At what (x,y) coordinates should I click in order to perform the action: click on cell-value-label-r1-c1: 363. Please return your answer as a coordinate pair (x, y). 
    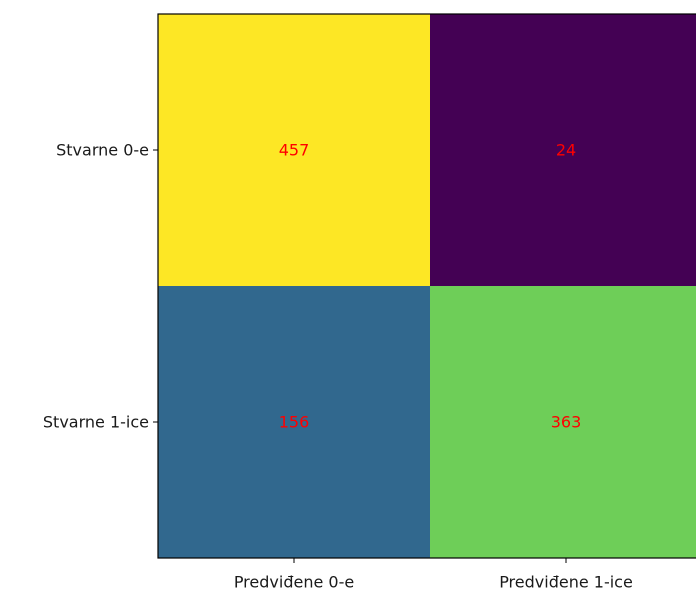
    Looking at the image, I should click on (566, 422).